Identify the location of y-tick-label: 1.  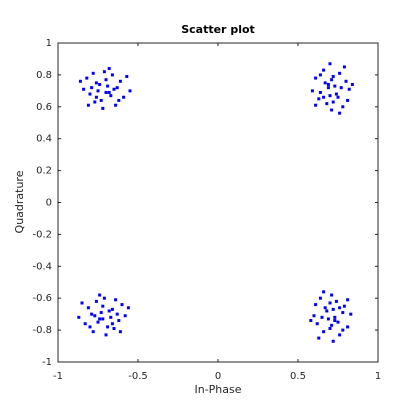
(49, 43).